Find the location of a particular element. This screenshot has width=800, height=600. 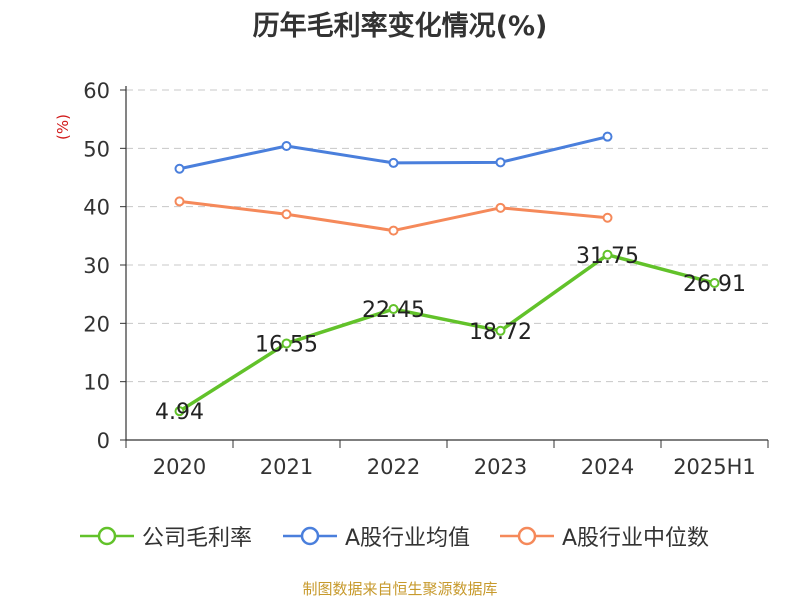

source-note: 制图数据来自恒生聚源数据库 is located at coordinates (400, 589).